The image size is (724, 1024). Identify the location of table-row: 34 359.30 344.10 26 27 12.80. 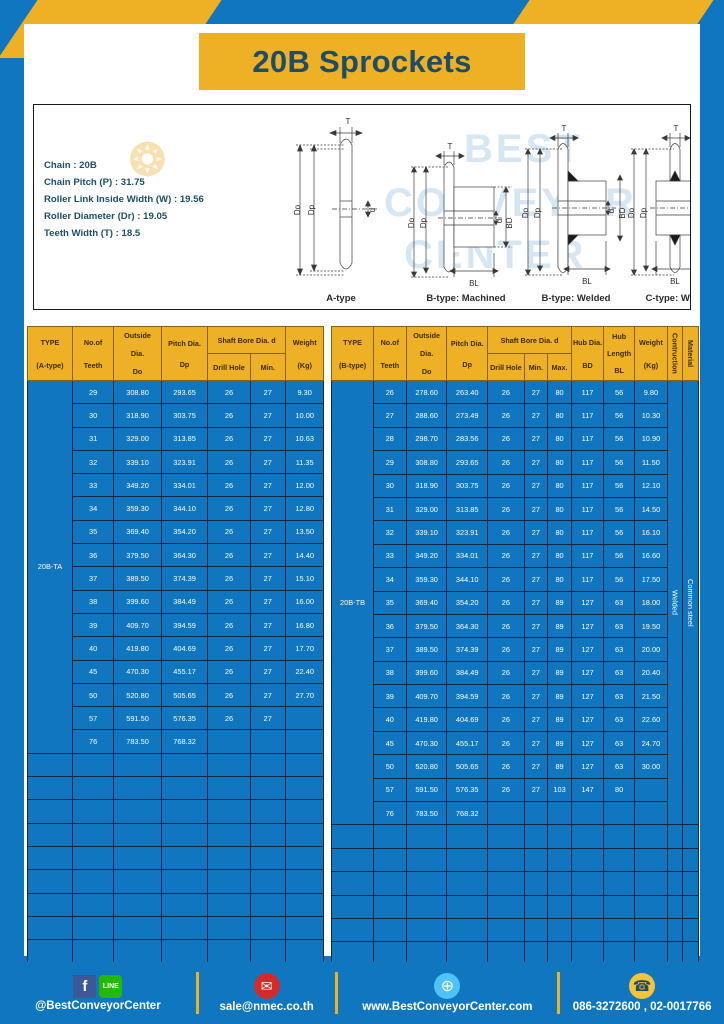
(176, 508).